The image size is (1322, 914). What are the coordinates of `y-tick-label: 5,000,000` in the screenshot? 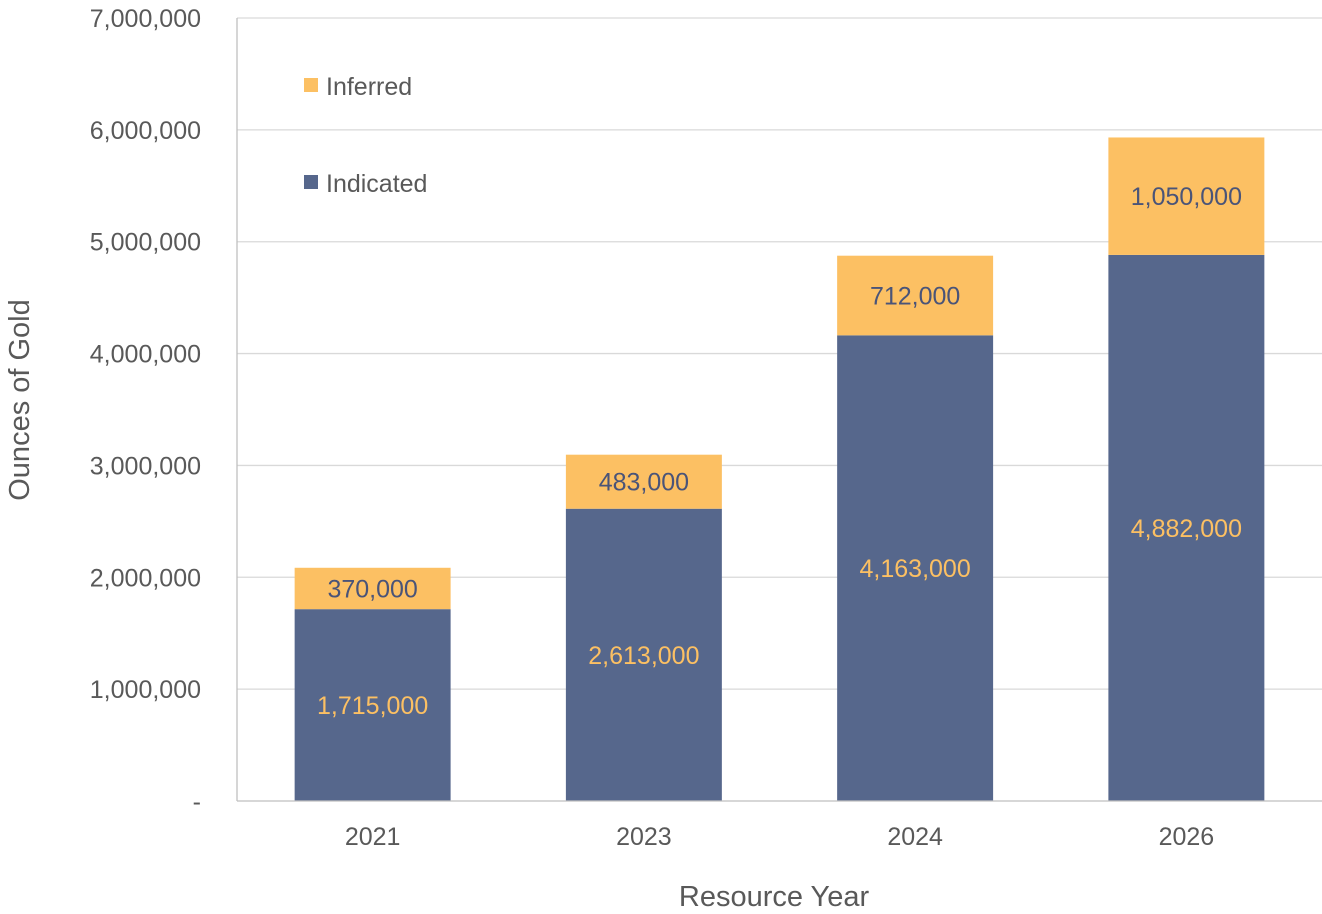 It's located at (145, 243).